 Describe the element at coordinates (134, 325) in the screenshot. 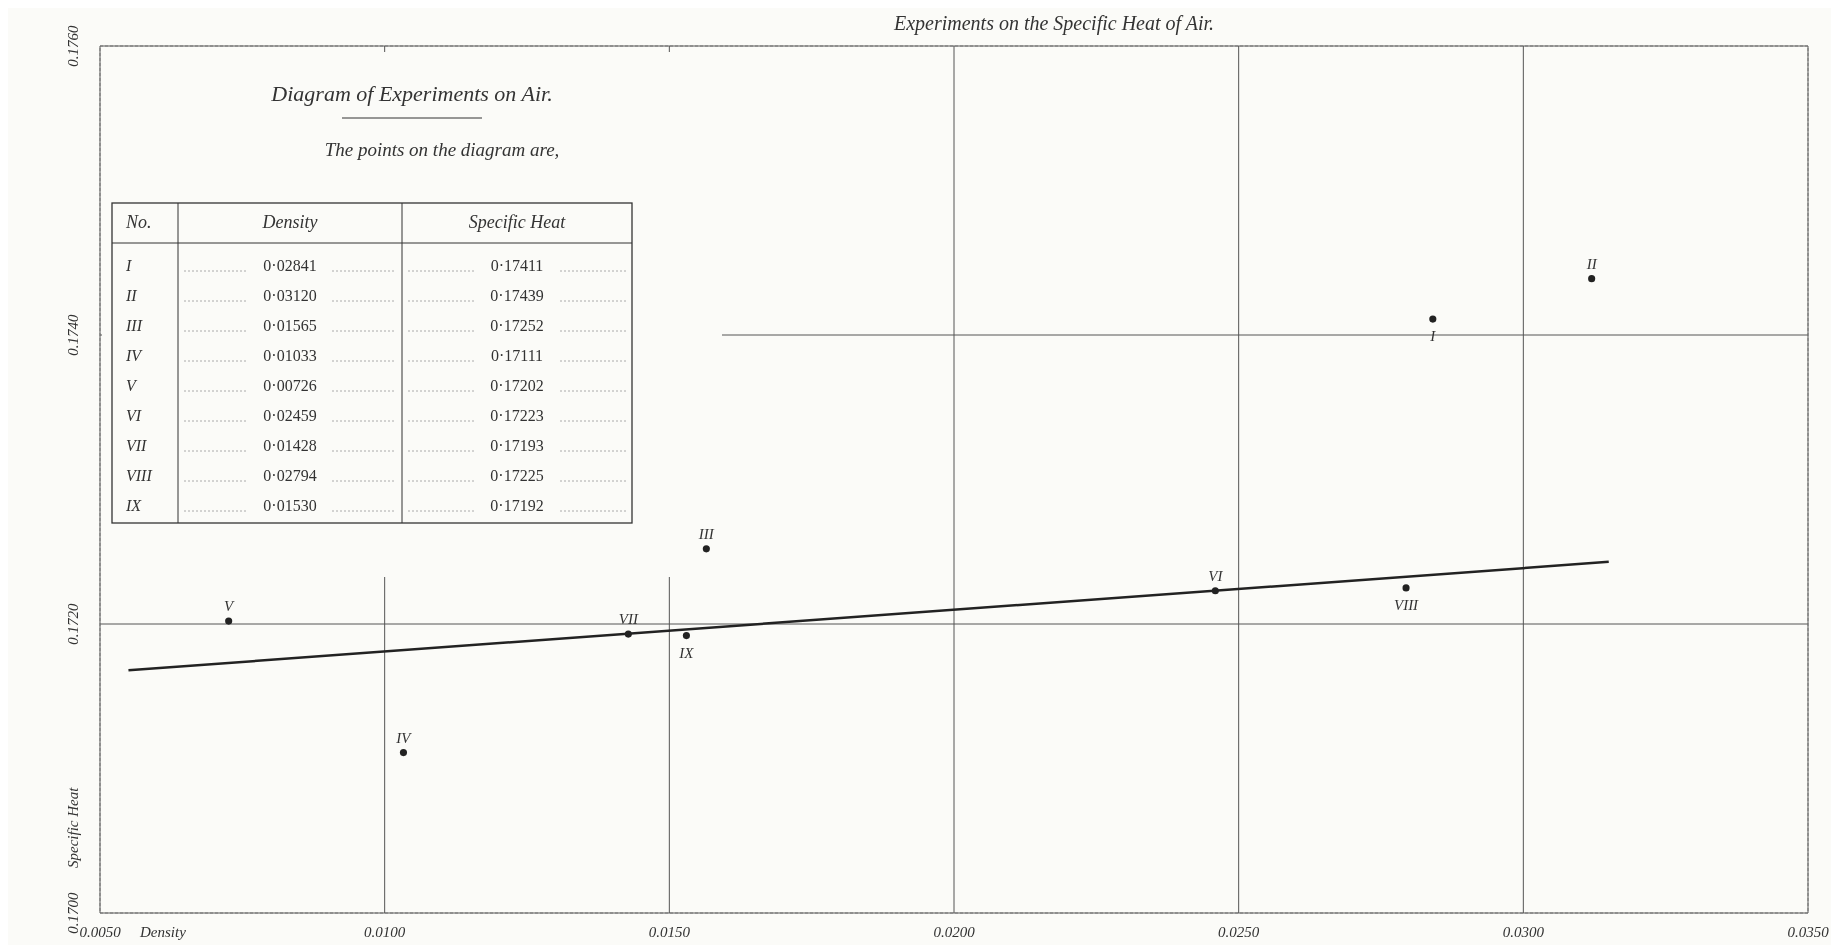

I see `text: III` at that location.